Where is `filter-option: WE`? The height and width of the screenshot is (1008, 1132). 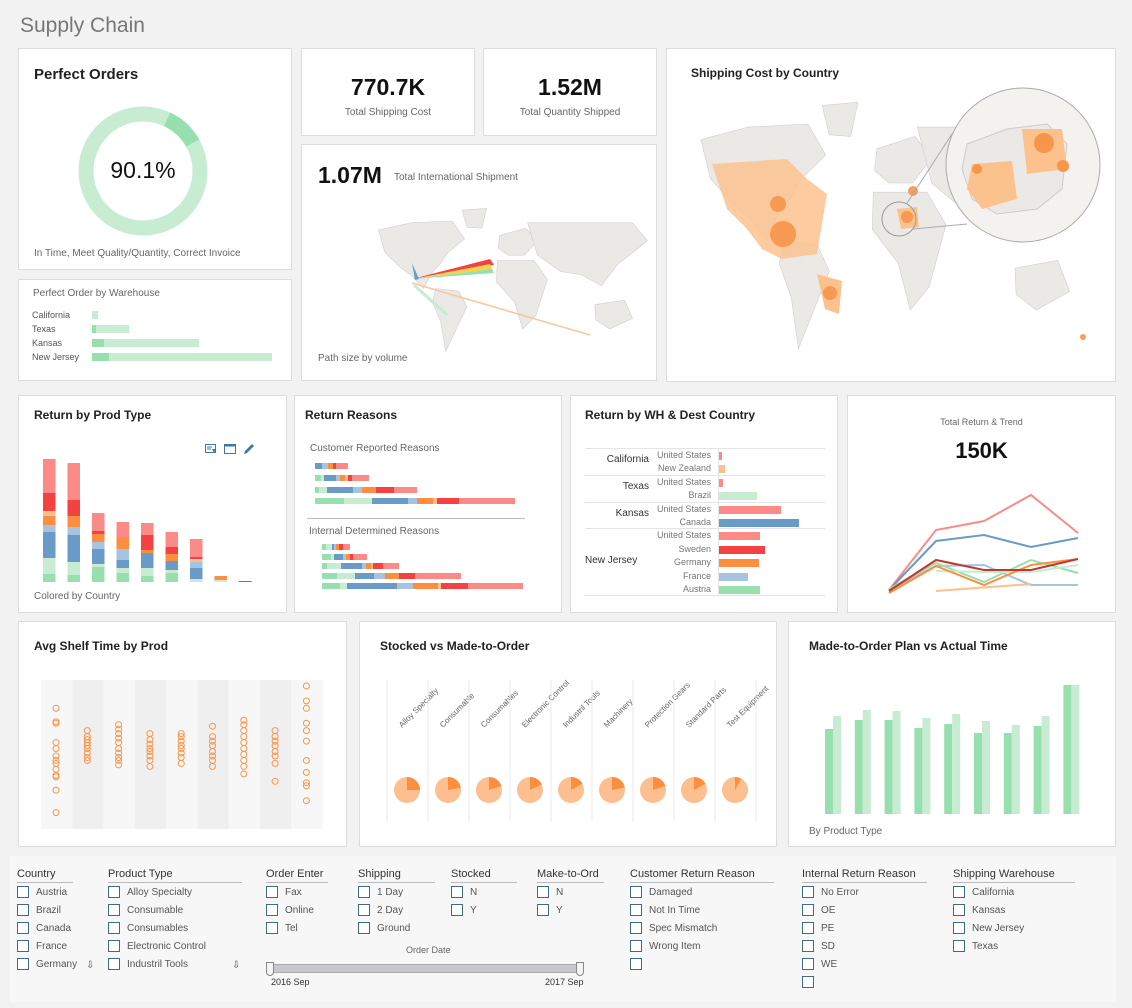
filter-option: WE is located at coordinates (819, 964).